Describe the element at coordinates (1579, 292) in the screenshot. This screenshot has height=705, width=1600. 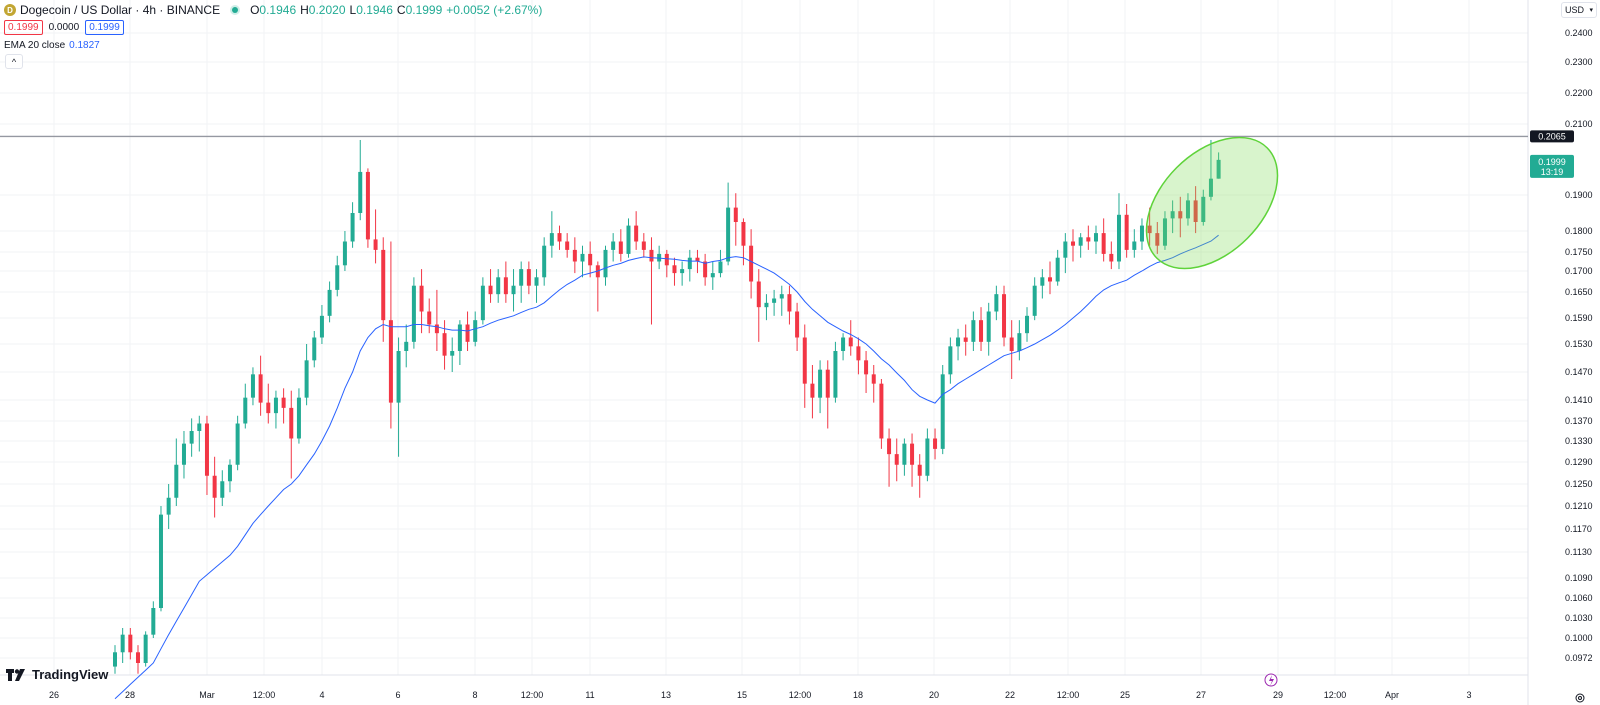
I see `price-tick-label: 0.1650` at that location.